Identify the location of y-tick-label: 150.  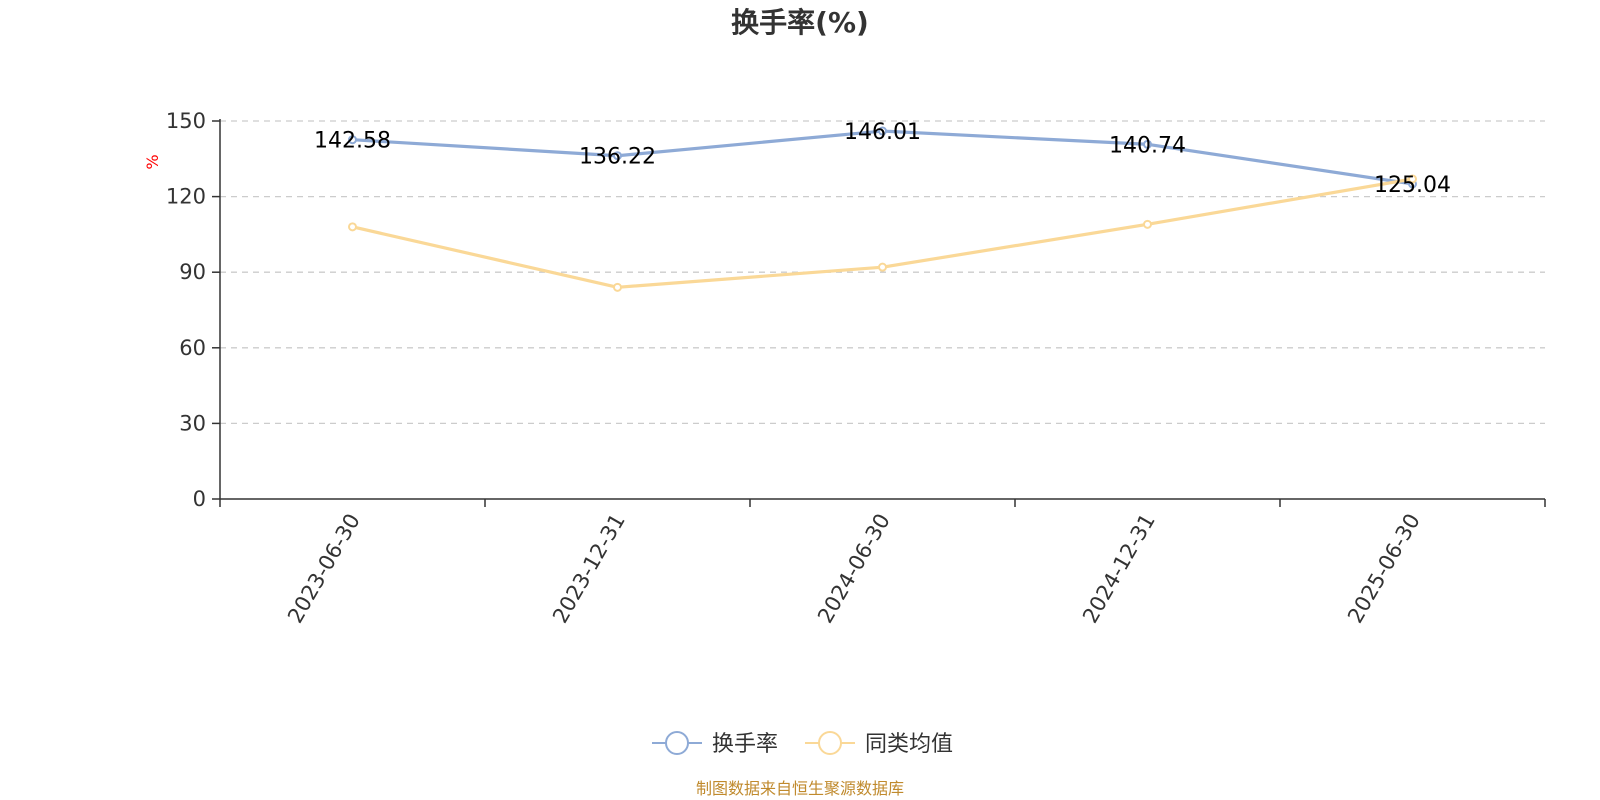
(186, 121).